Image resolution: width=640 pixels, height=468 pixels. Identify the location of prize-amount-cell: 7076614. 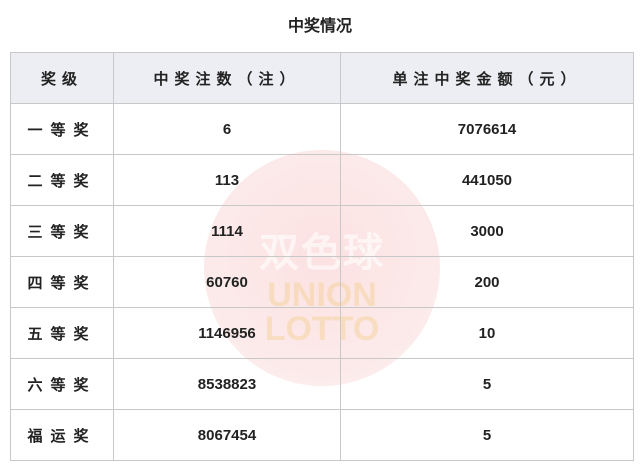
(487, 129).